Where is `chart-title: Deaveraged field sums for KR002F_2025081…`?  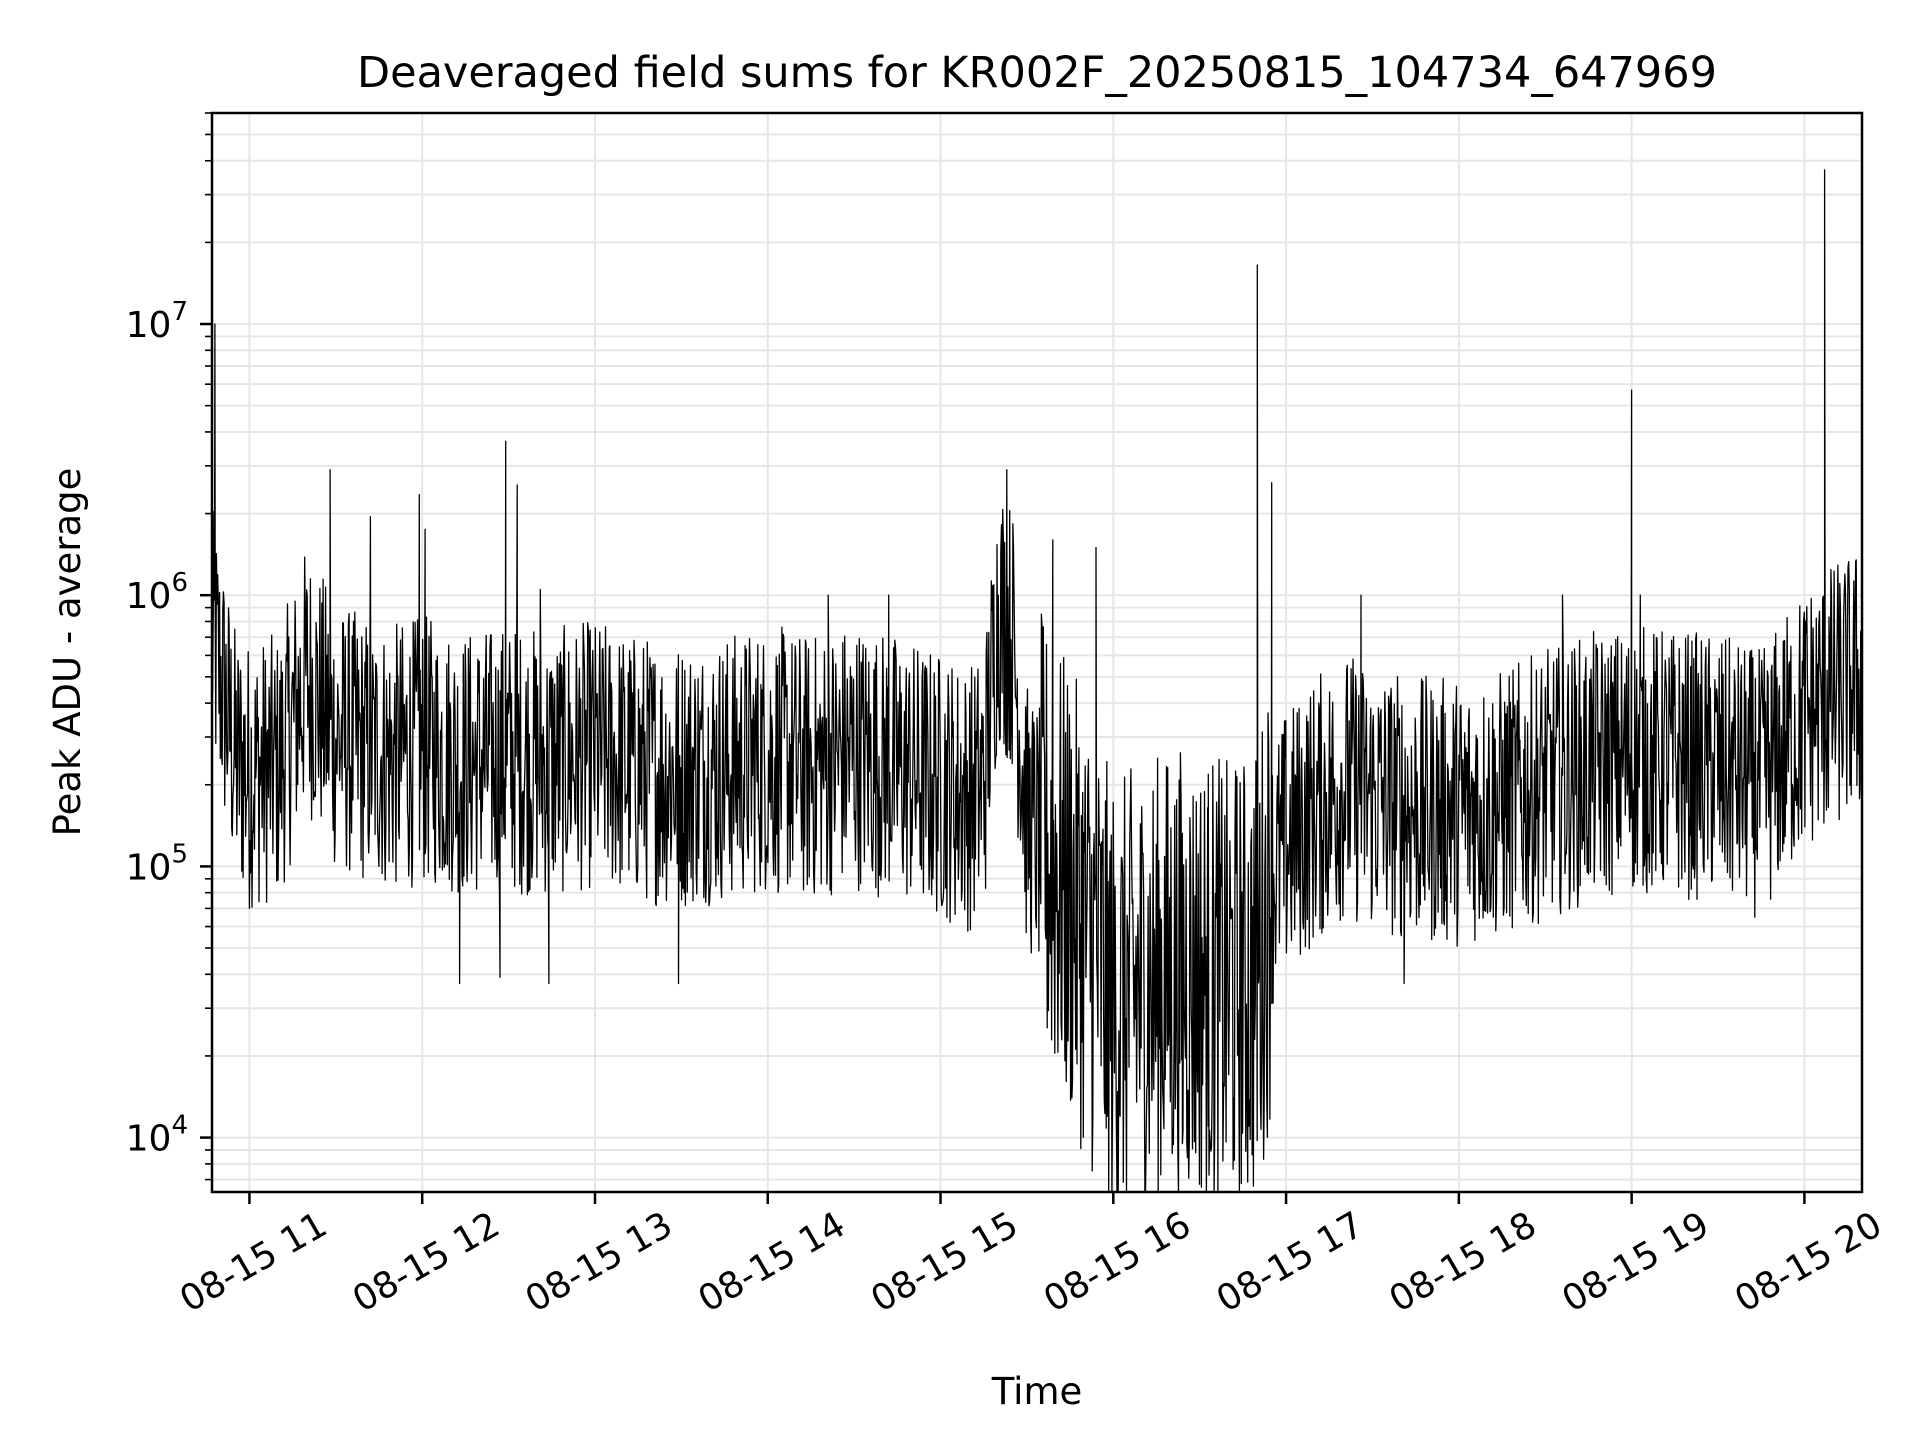 chart-title: Deaveraged field sums for KR002F_2025081… is located at coordinates (1037, 73).